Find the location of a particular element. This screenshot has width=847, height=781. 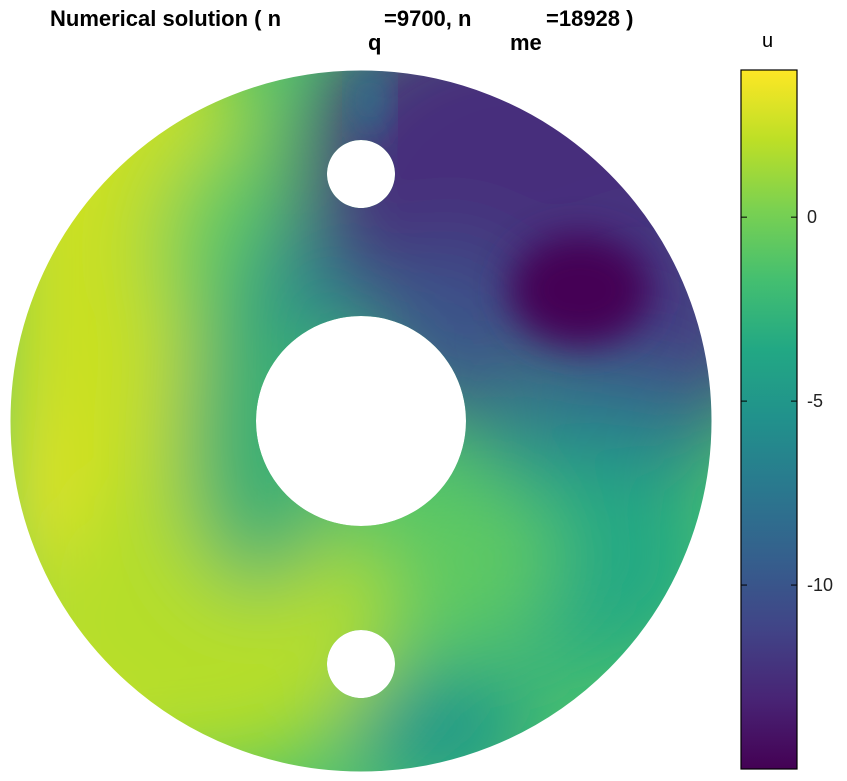

colorbar-ticks: 0 -5 -10 is located at coordinates (787, 401).